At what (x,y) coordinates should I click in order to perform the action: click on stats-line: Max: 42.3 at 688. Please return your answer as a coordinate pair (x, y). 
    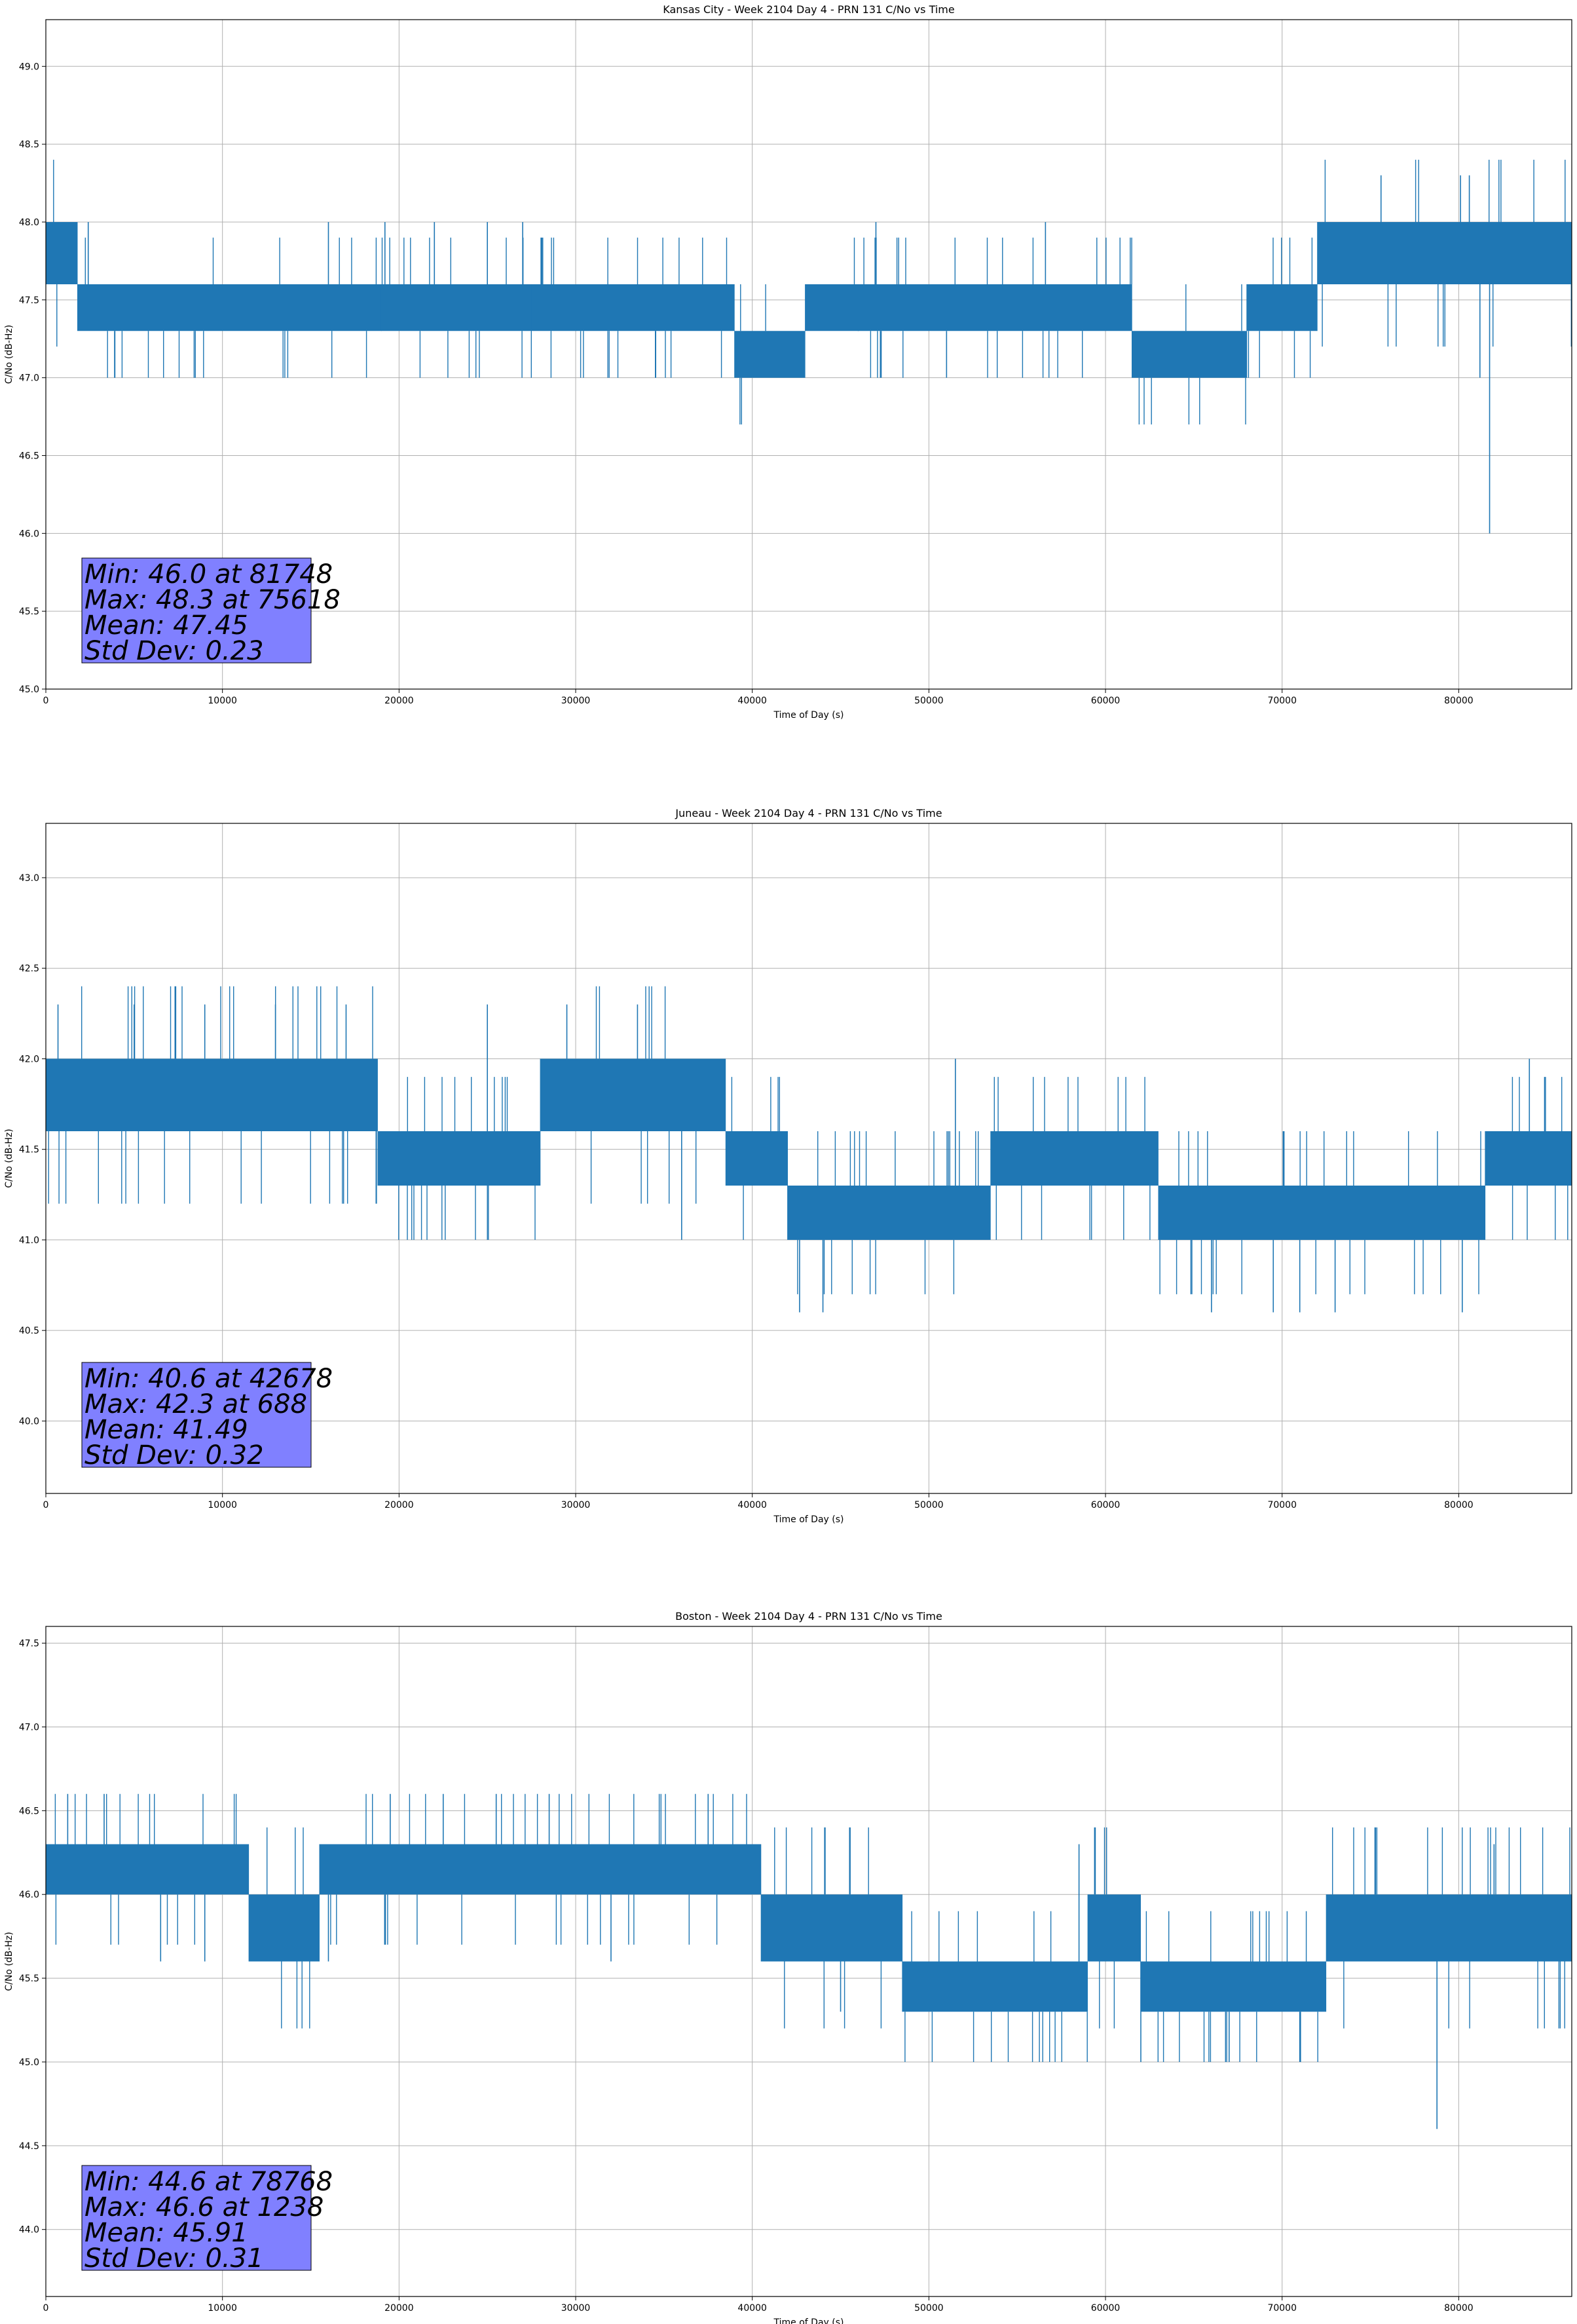
    Looking at the image, I should click on (195, 1404).